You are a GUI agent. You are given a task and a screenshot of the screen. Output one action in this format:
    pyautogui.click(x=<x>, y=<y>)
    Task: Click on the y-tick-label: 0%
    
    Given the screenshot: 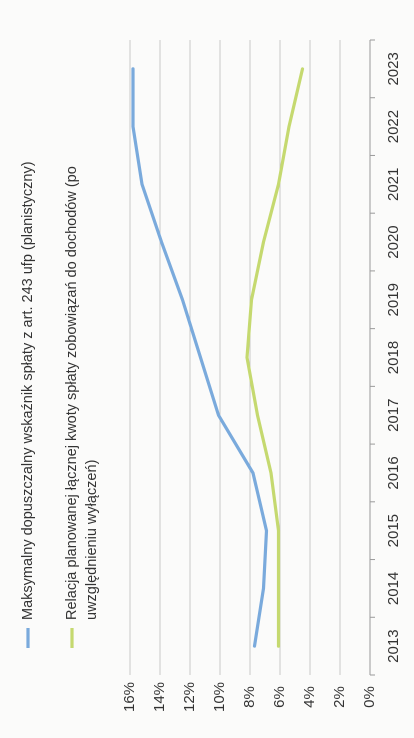 What is the action you would take?
    pyautogui.click(x=369, y=697)
    